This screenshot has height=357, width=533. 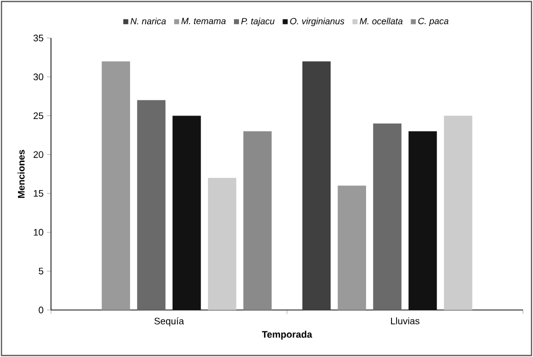 I want to click on y-tick-label: 25, so click(x=39, y=116).